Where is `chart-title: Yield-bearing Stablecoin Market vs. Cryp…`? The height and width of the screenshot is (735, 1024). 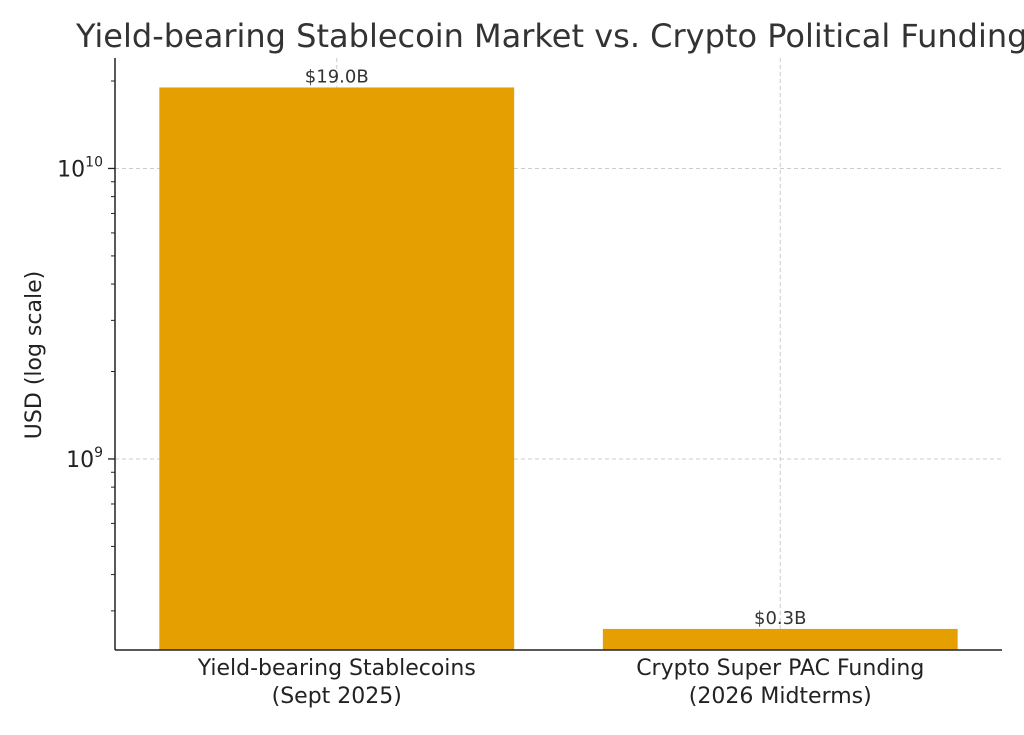 chart-title: Yield-bearing Stablecoin Market vs. Cryp… is located at coordinates (549, 36).